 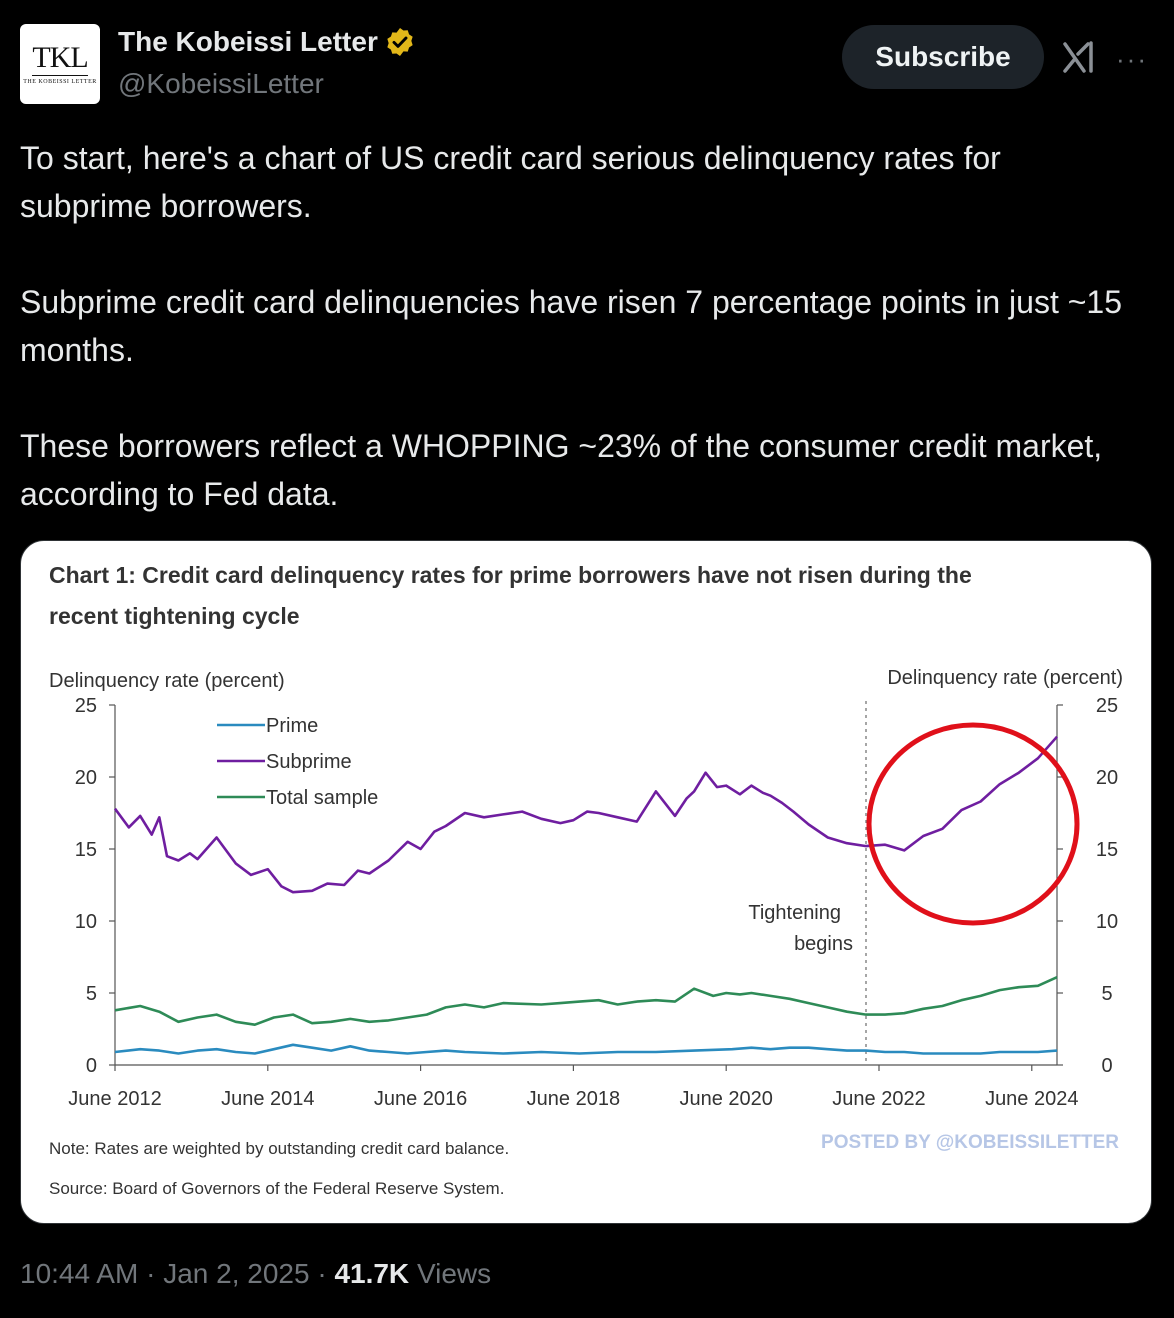 What do you see at coordinates (1107, 778) in the screenshot?
I see `y-tick-label-right: 20` at bounding box center [1107, 778].